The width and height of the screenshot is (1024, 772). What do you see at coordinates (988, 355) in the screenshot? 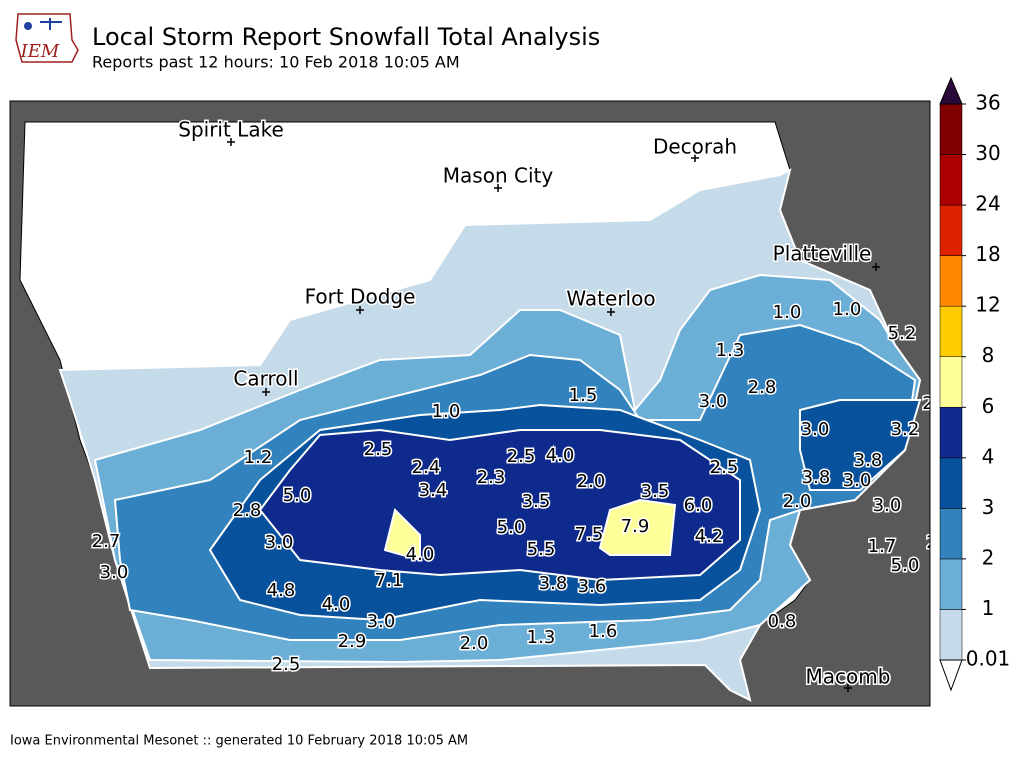
I see `colorbar-label: 8` at bounding box center [988, 355].